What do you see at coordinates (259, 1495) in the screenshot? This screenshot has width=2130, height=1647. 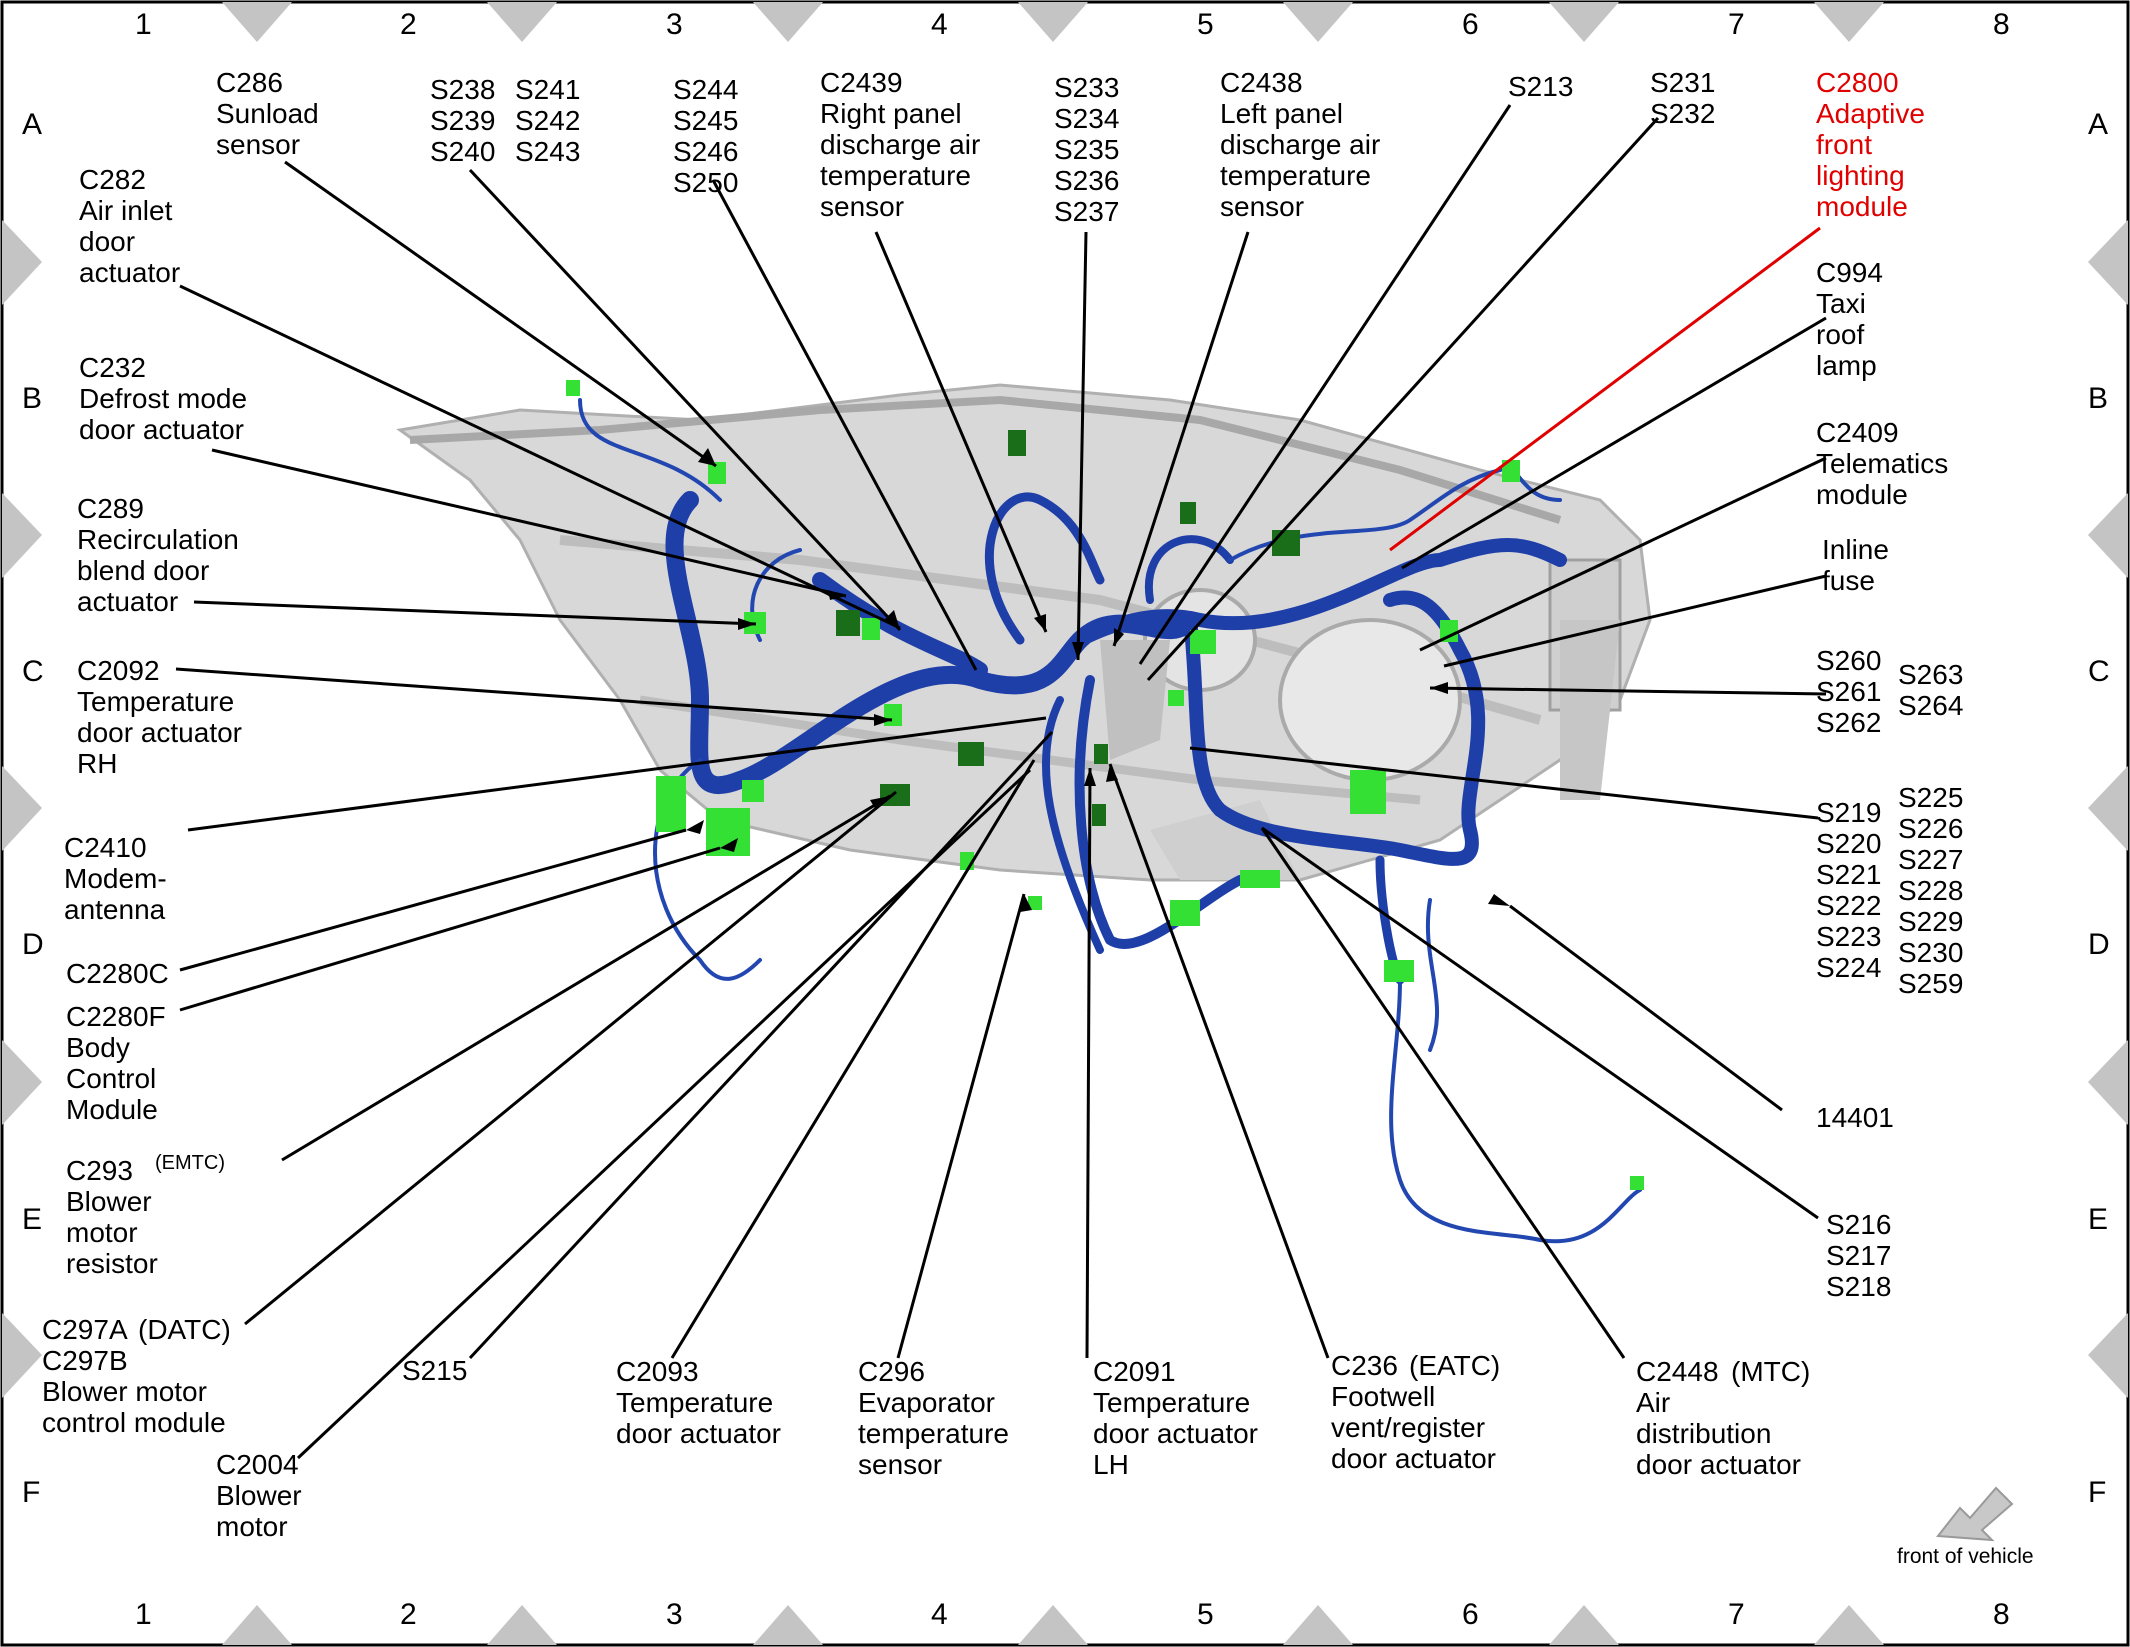 I see `label-c2004: C2004 Blower motor` at bounding box center [259, 1495].